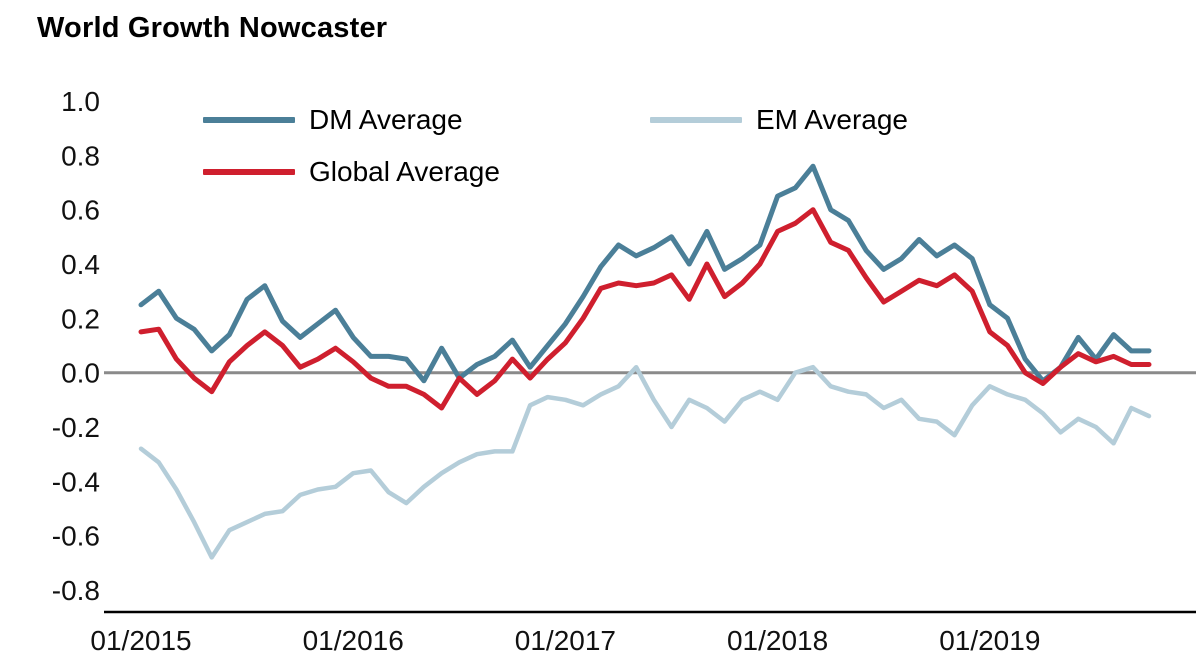  What do you see at coordinates (80, 264) in the screenshot?
I see `y-tick-label: 0.4` at bounding box center [80, 264].